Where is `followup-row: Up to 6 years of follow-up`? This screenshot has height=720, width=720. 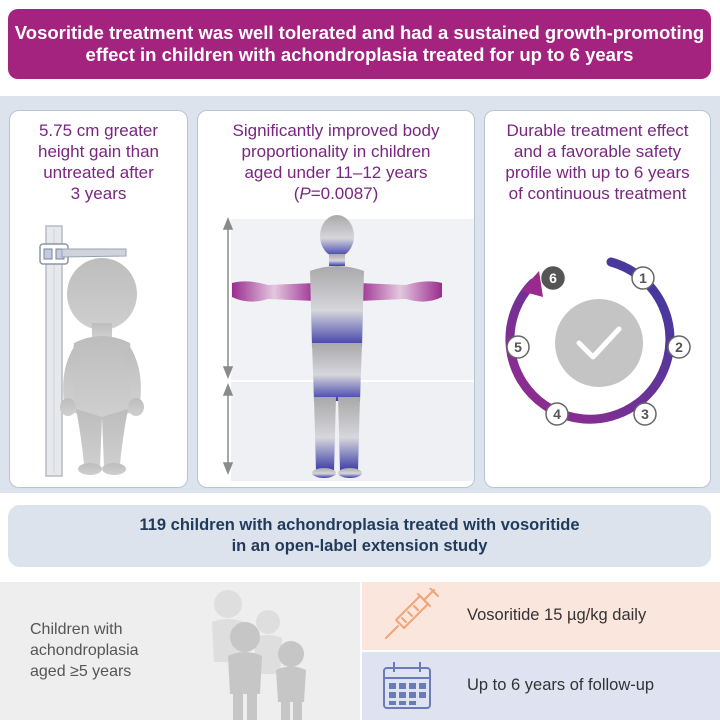
followup-row: Up to 6 years of follow-up is located at coordinates (541, 686).